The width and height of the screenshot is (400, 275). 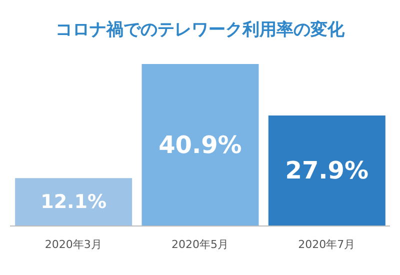 What do you see at coordinates (73, 202) in the screenshot?
I see `data-label: 12.1%` at bounding box center [73, 202].